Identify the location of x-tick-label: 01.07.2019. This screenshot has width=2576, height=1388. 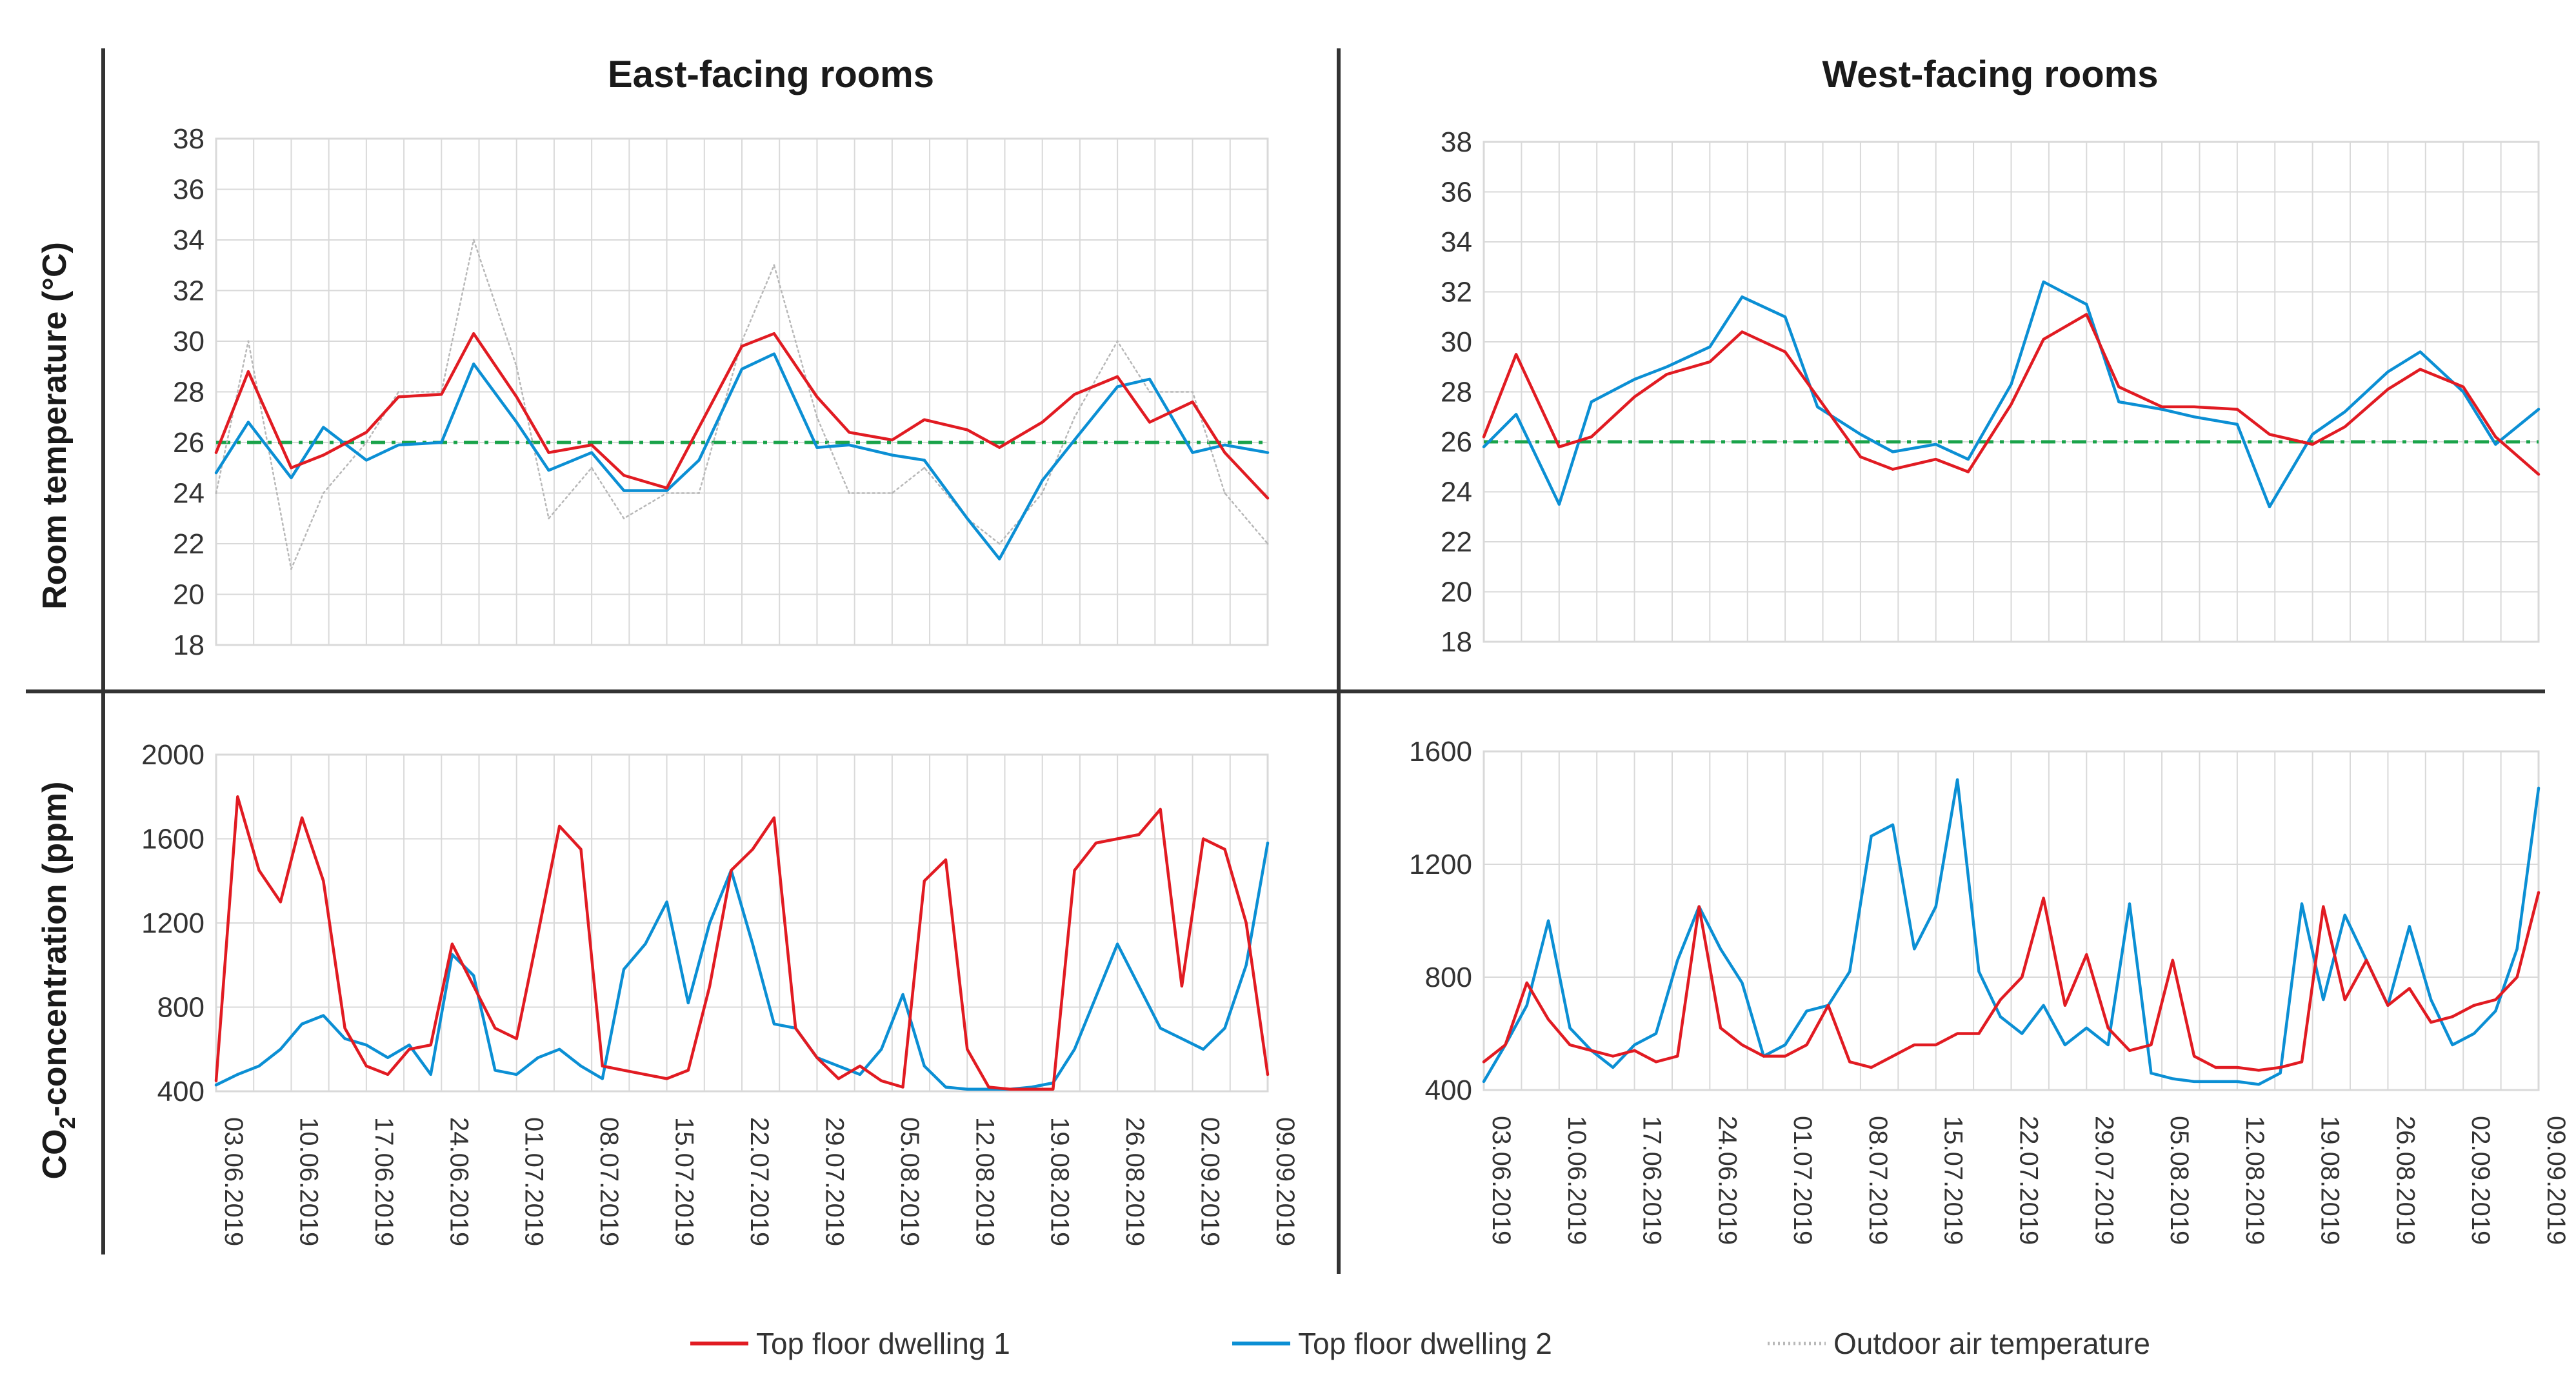
(534, 1181).